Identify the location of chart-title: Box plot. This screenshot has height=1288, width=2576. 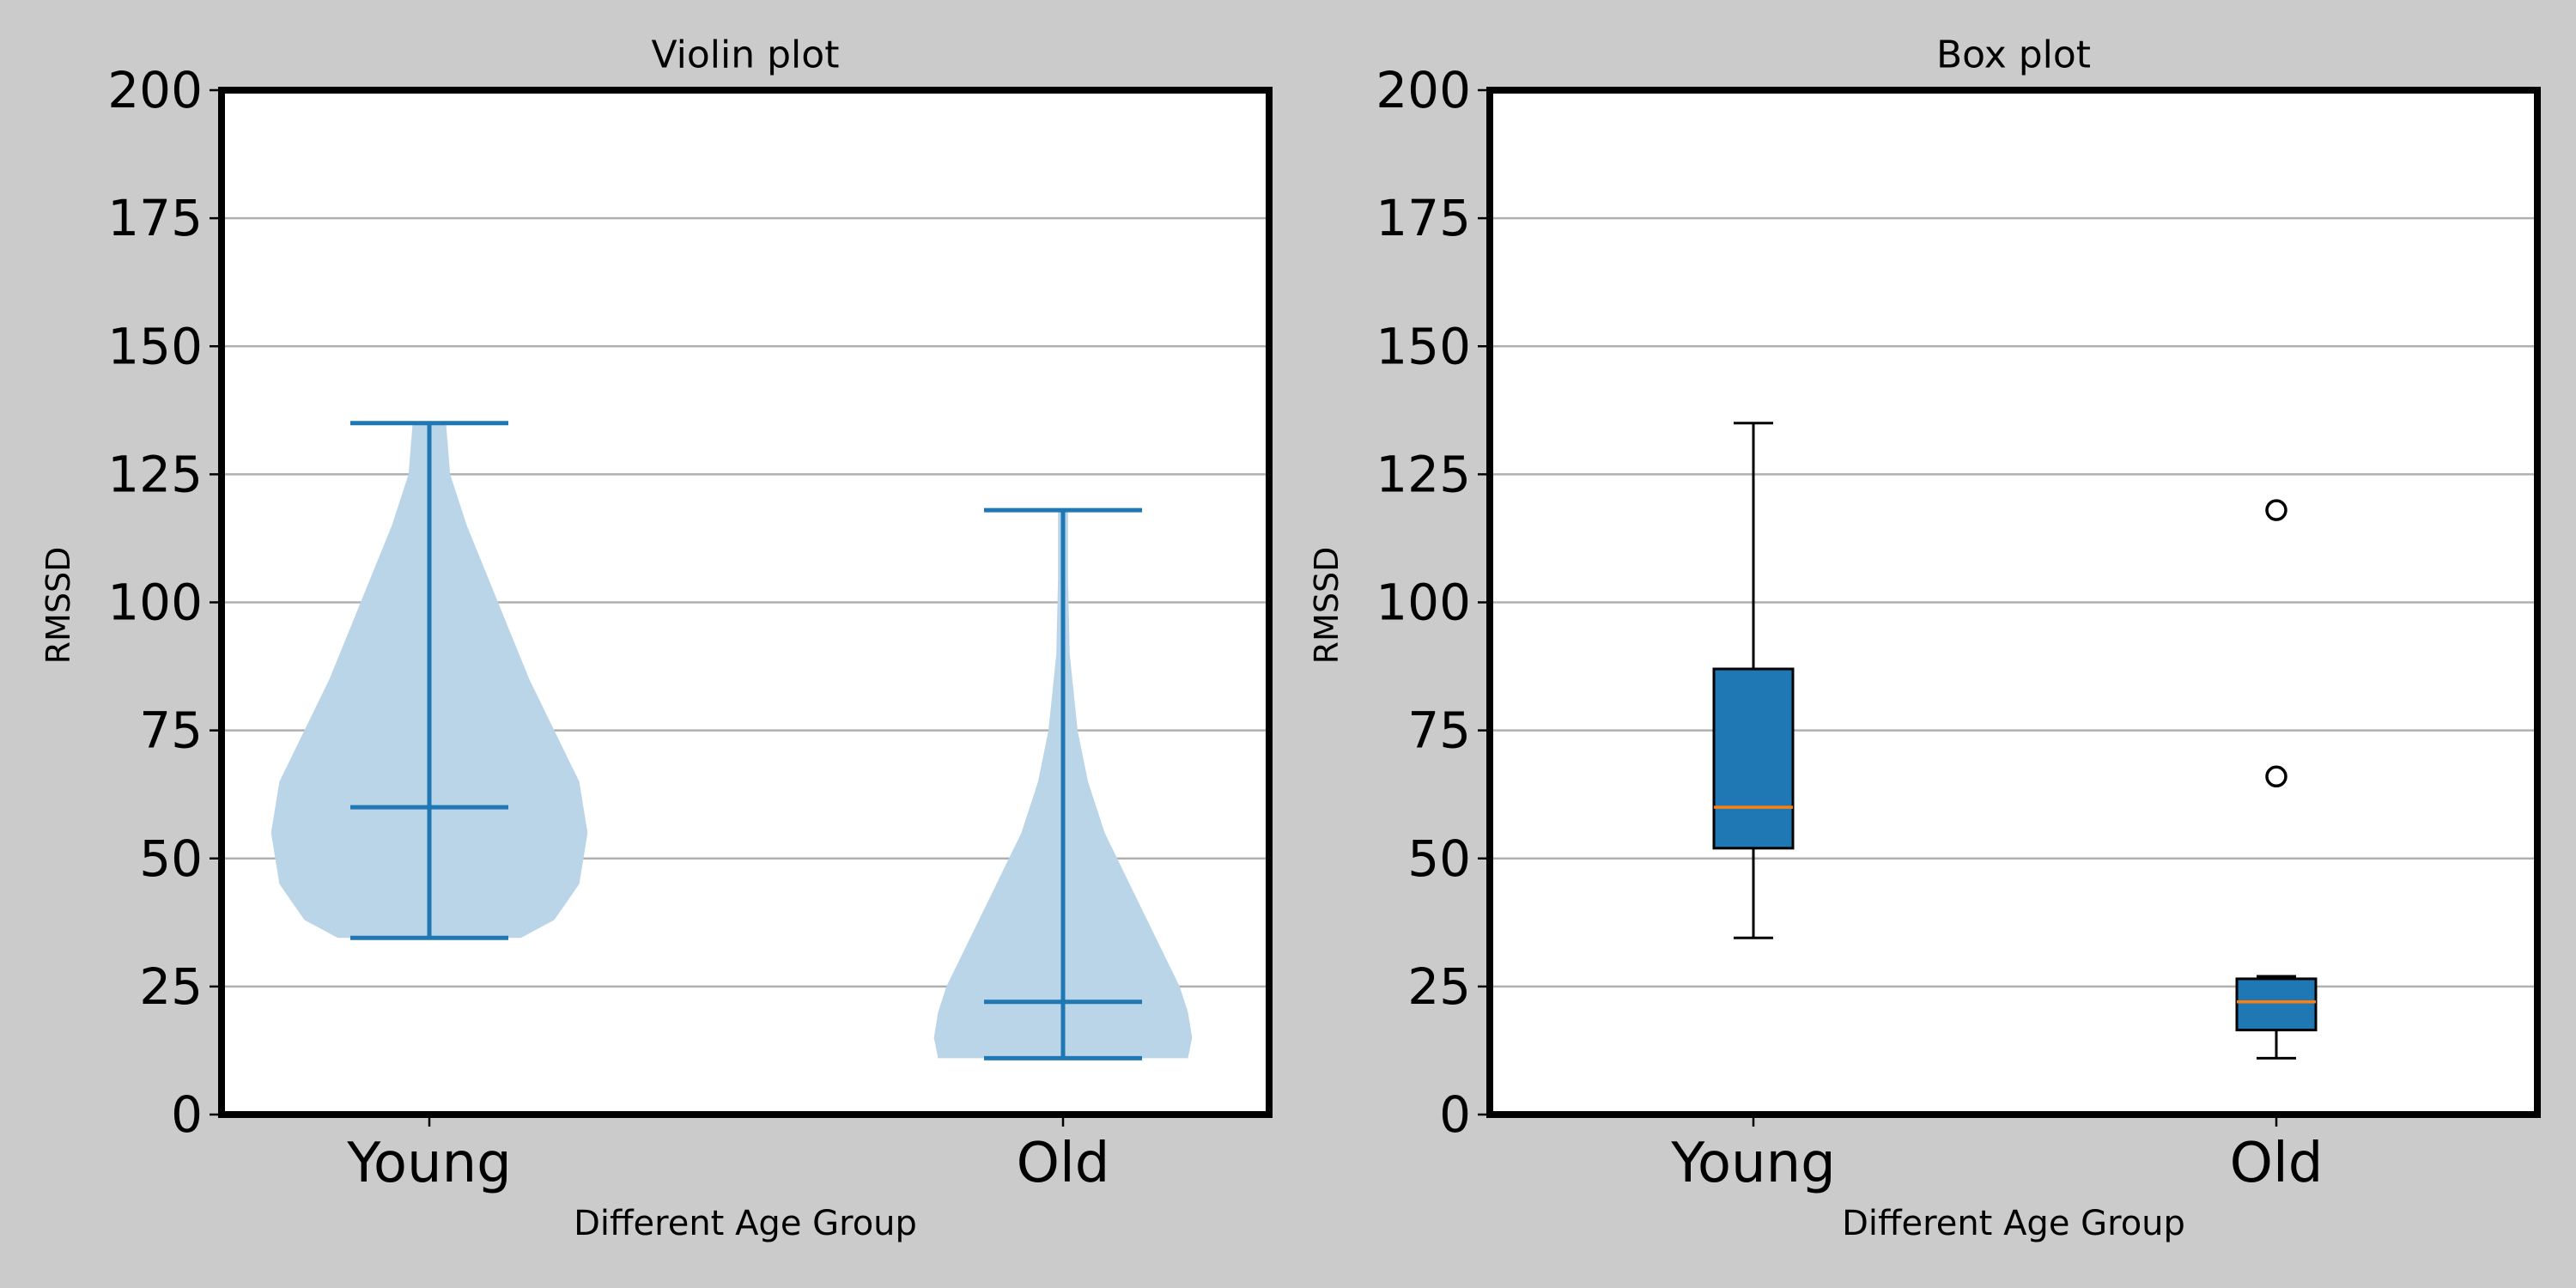
(2013, 55).